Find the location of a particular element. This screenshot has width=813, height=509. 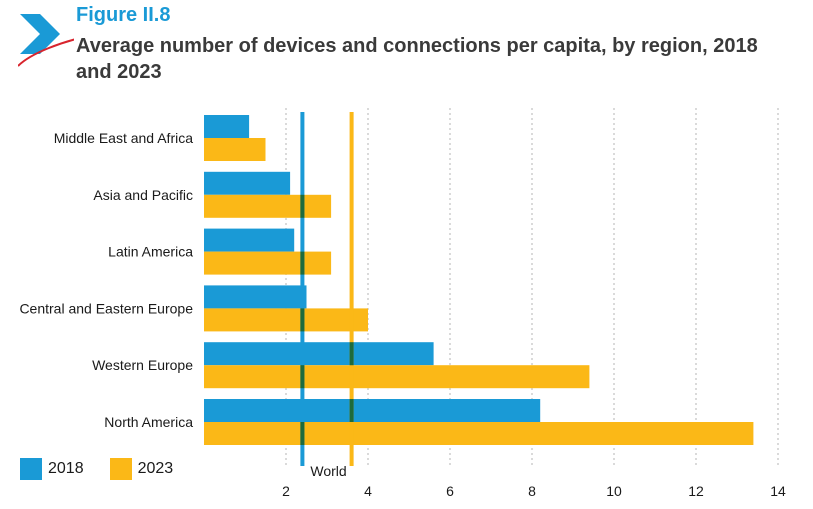

x-tick-label-4: 4 is located at coordinates (368, 491).